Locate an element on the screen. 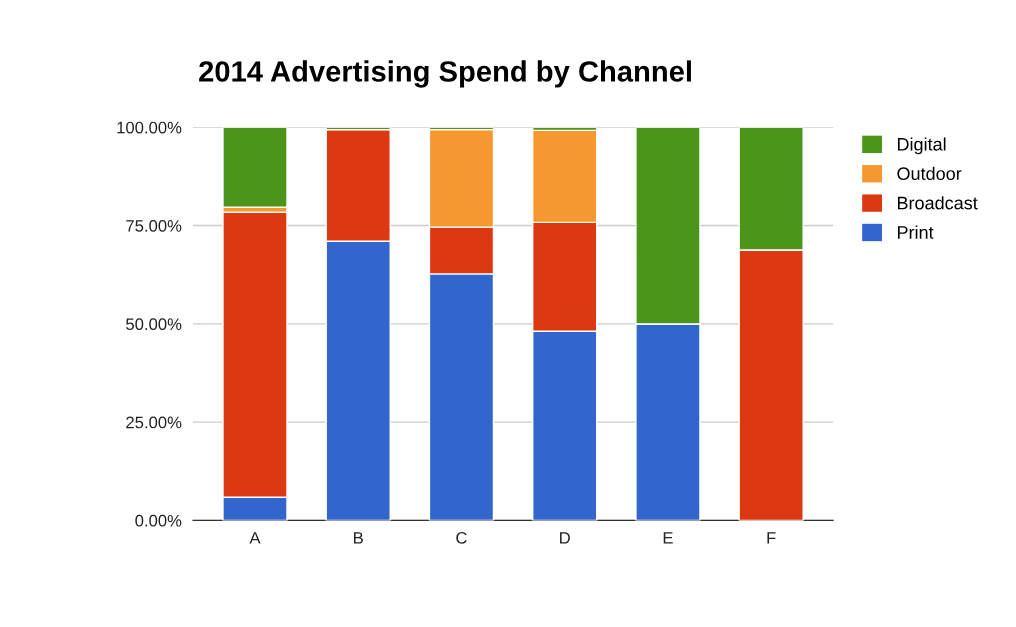 This screenshot has height=627, width=1016. y-tick-label: 75.00% is located at coordinates (154, 225).